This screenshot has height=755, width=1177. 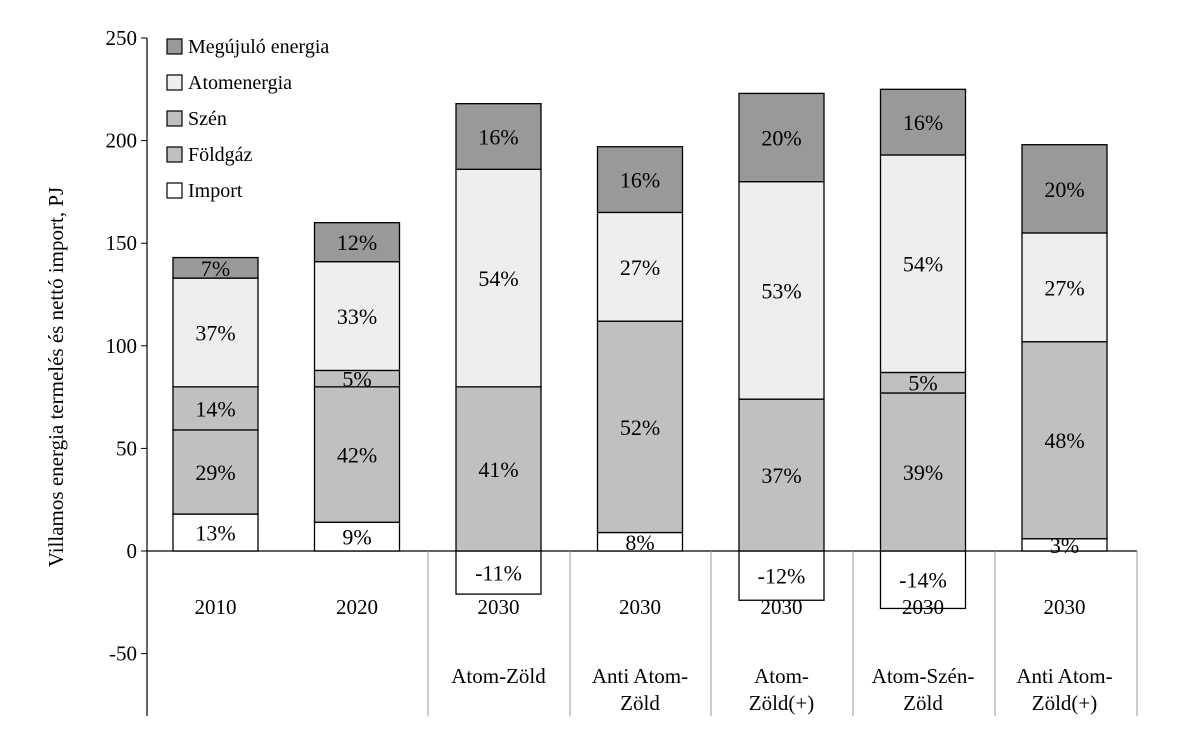 I want to click on data-label: 7%, so click(x=215, y=268).